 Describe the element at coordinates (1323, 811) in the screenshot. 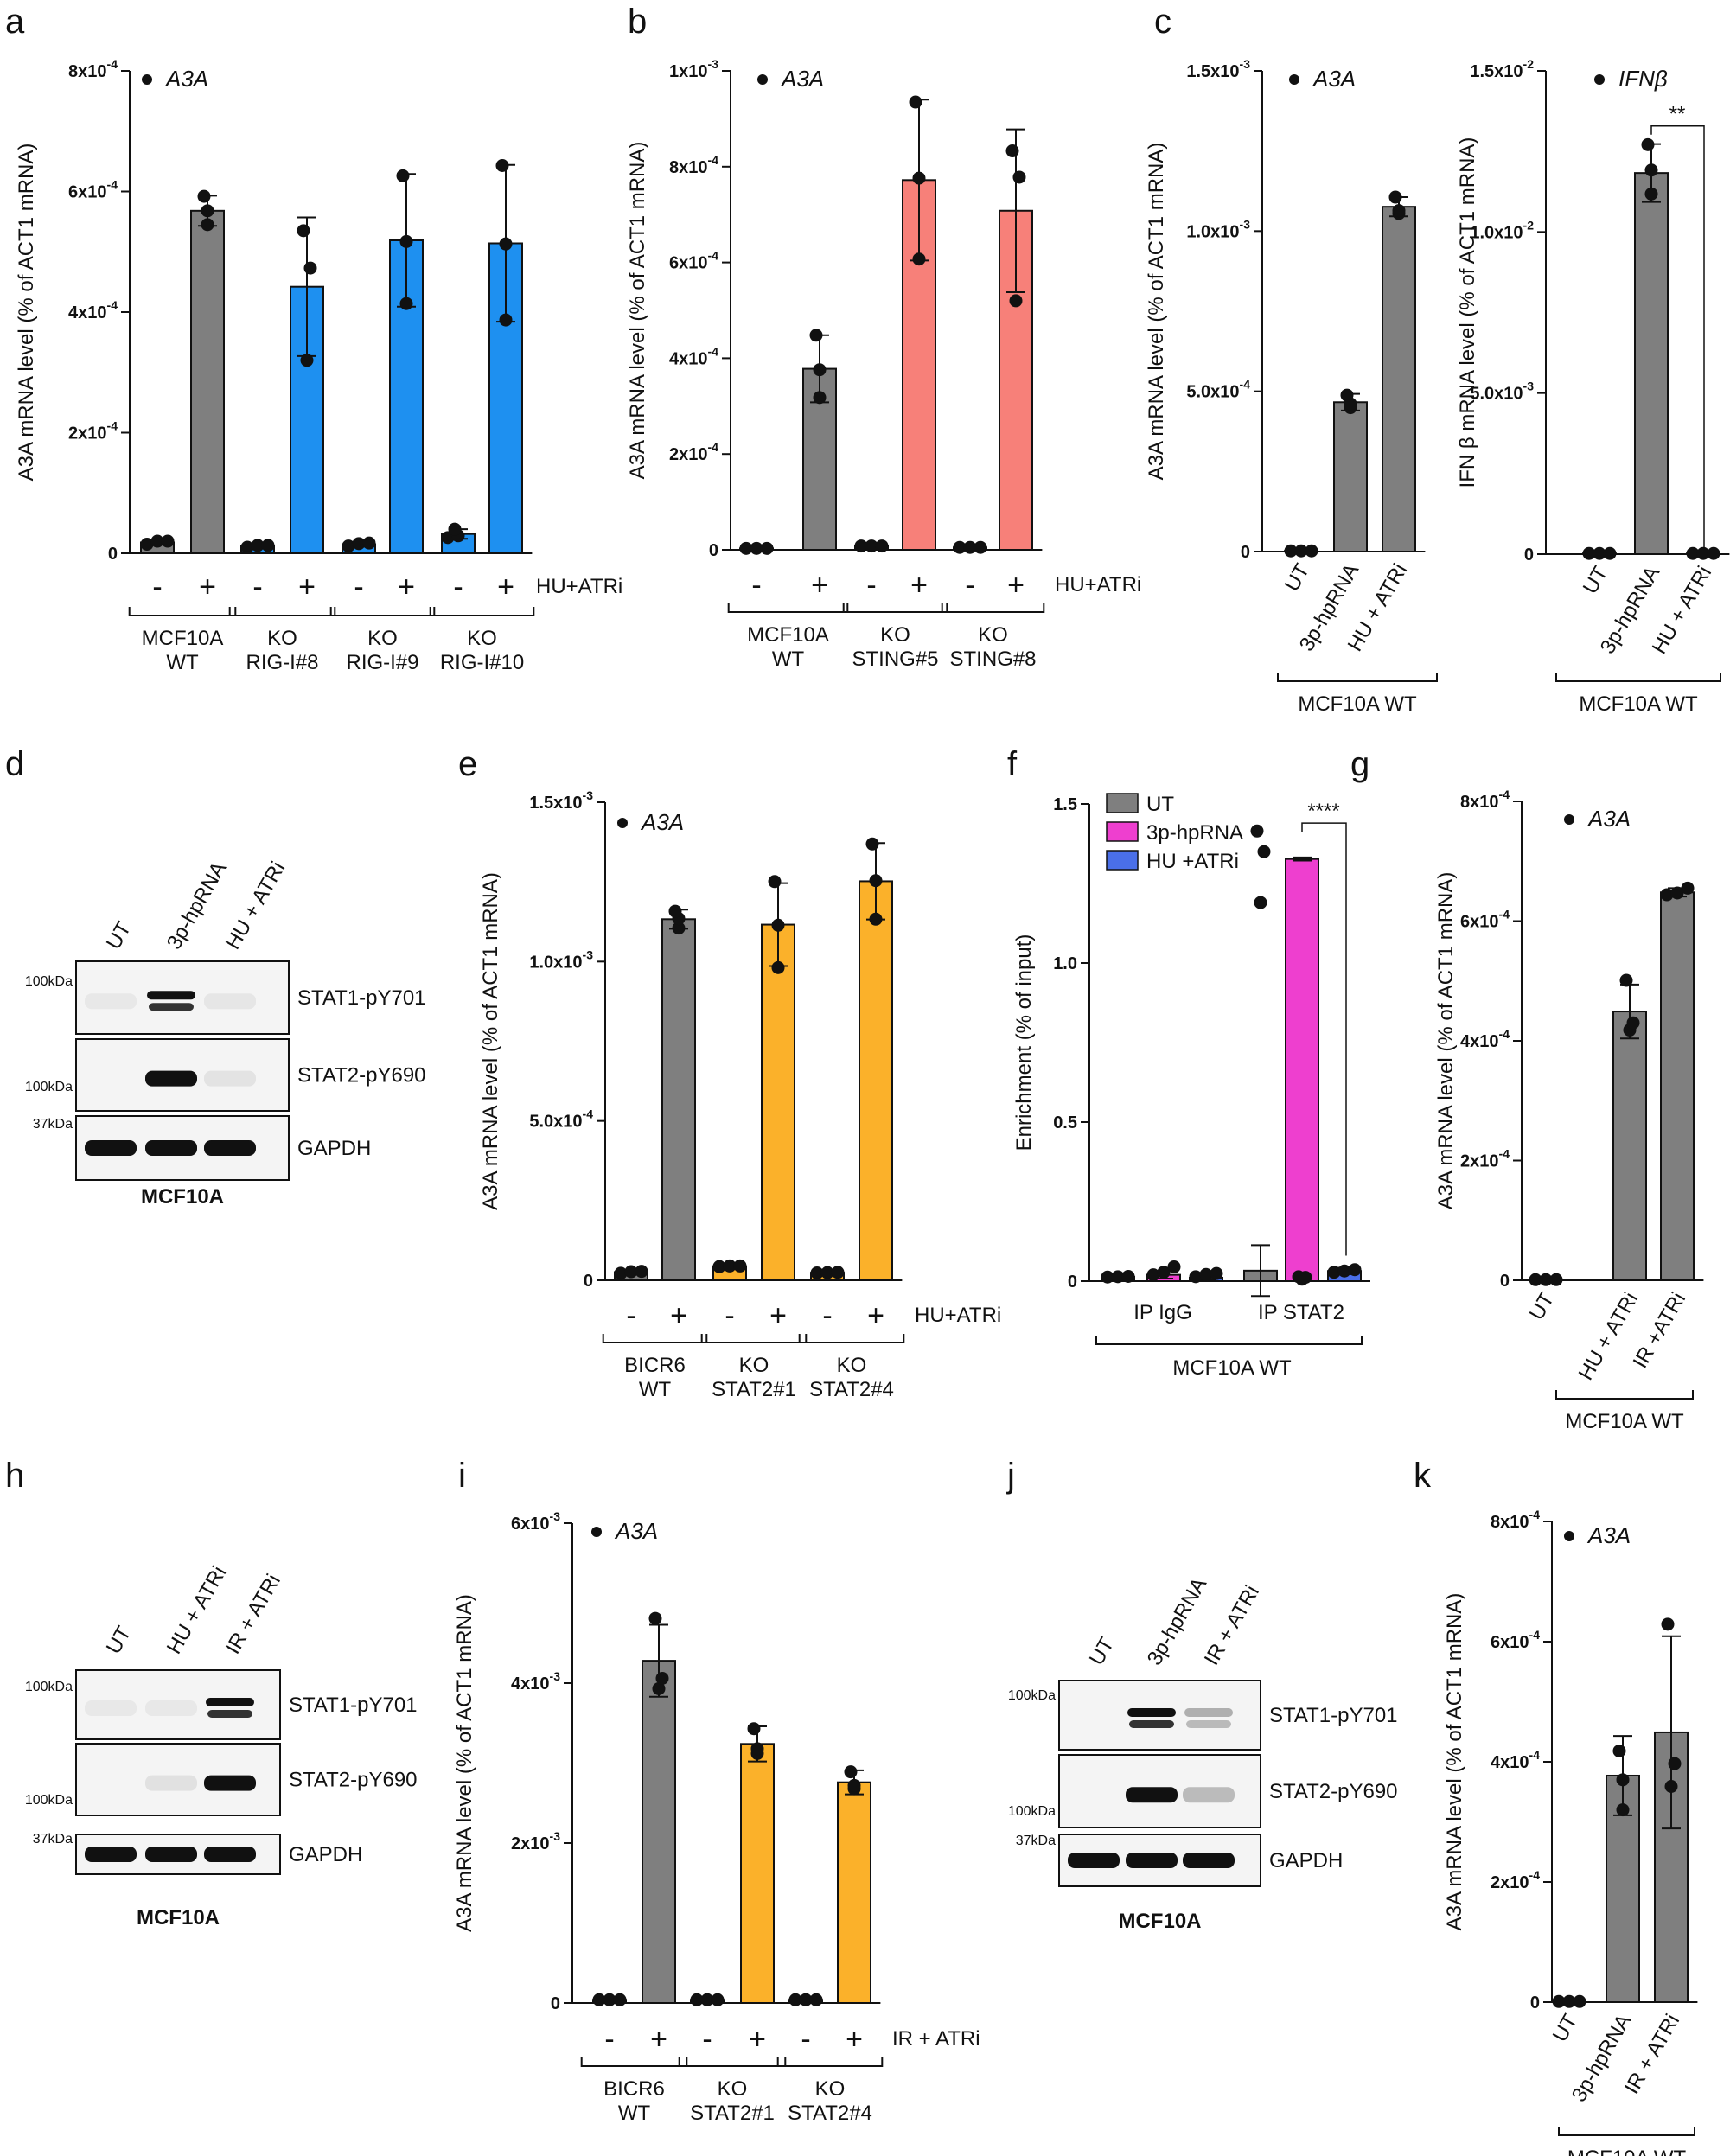

I see `significance-label: ****` at that location.